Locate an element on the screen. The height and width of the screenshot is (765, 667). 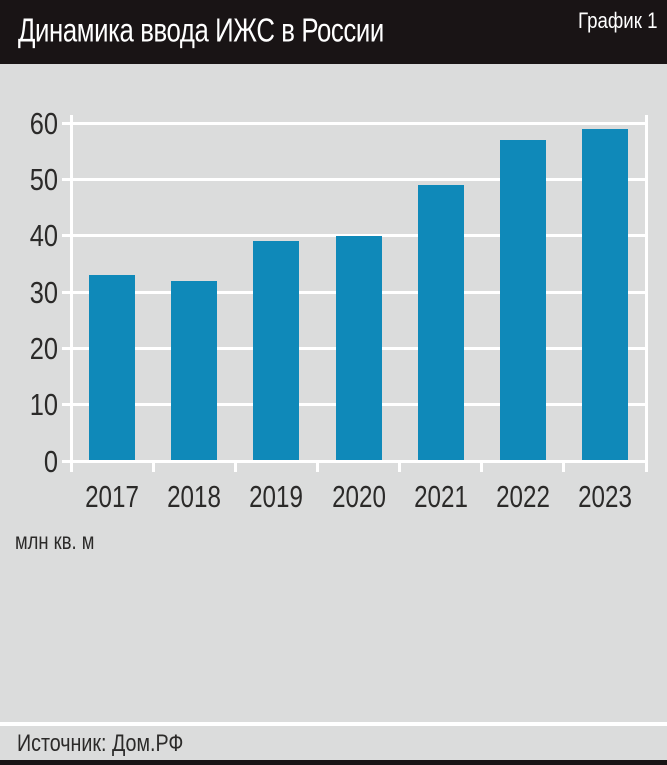
chart-number-badge: График 1 is located at coordinates (618, 20).